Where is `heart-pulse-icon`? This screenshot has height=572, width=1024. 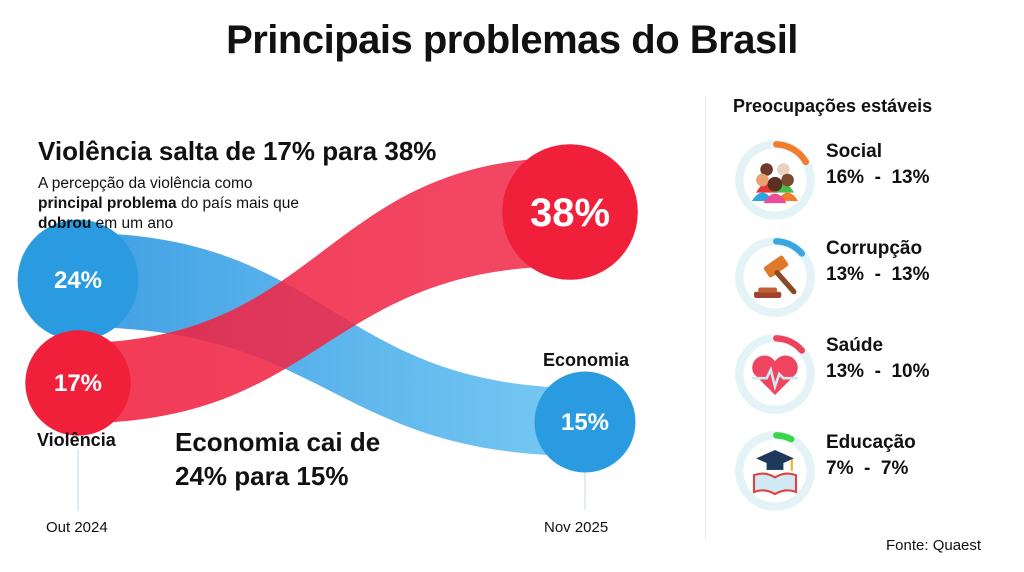
heart-pulse-icon is located at coordinates (775, 375).